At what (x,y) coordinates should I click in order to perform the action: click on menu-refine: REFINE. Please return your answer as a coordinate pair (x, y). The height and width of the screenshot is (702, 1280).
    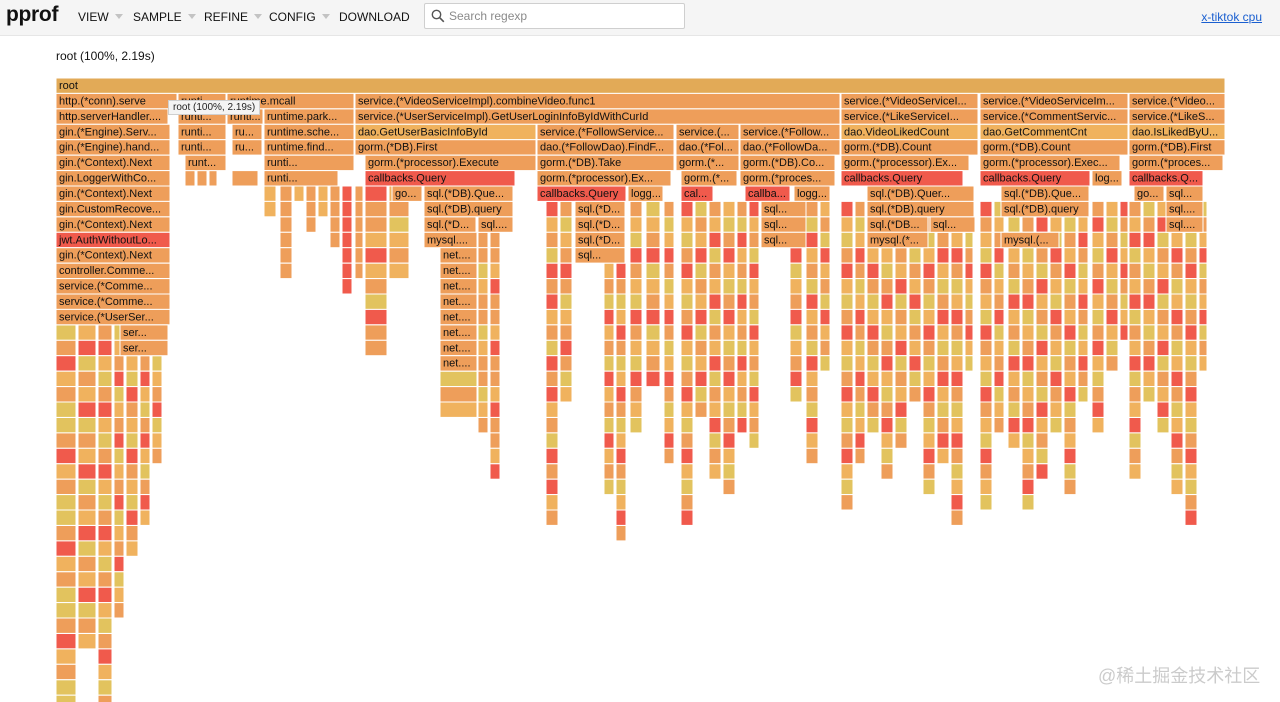
    Looking at the image, I should click on (233, 17).